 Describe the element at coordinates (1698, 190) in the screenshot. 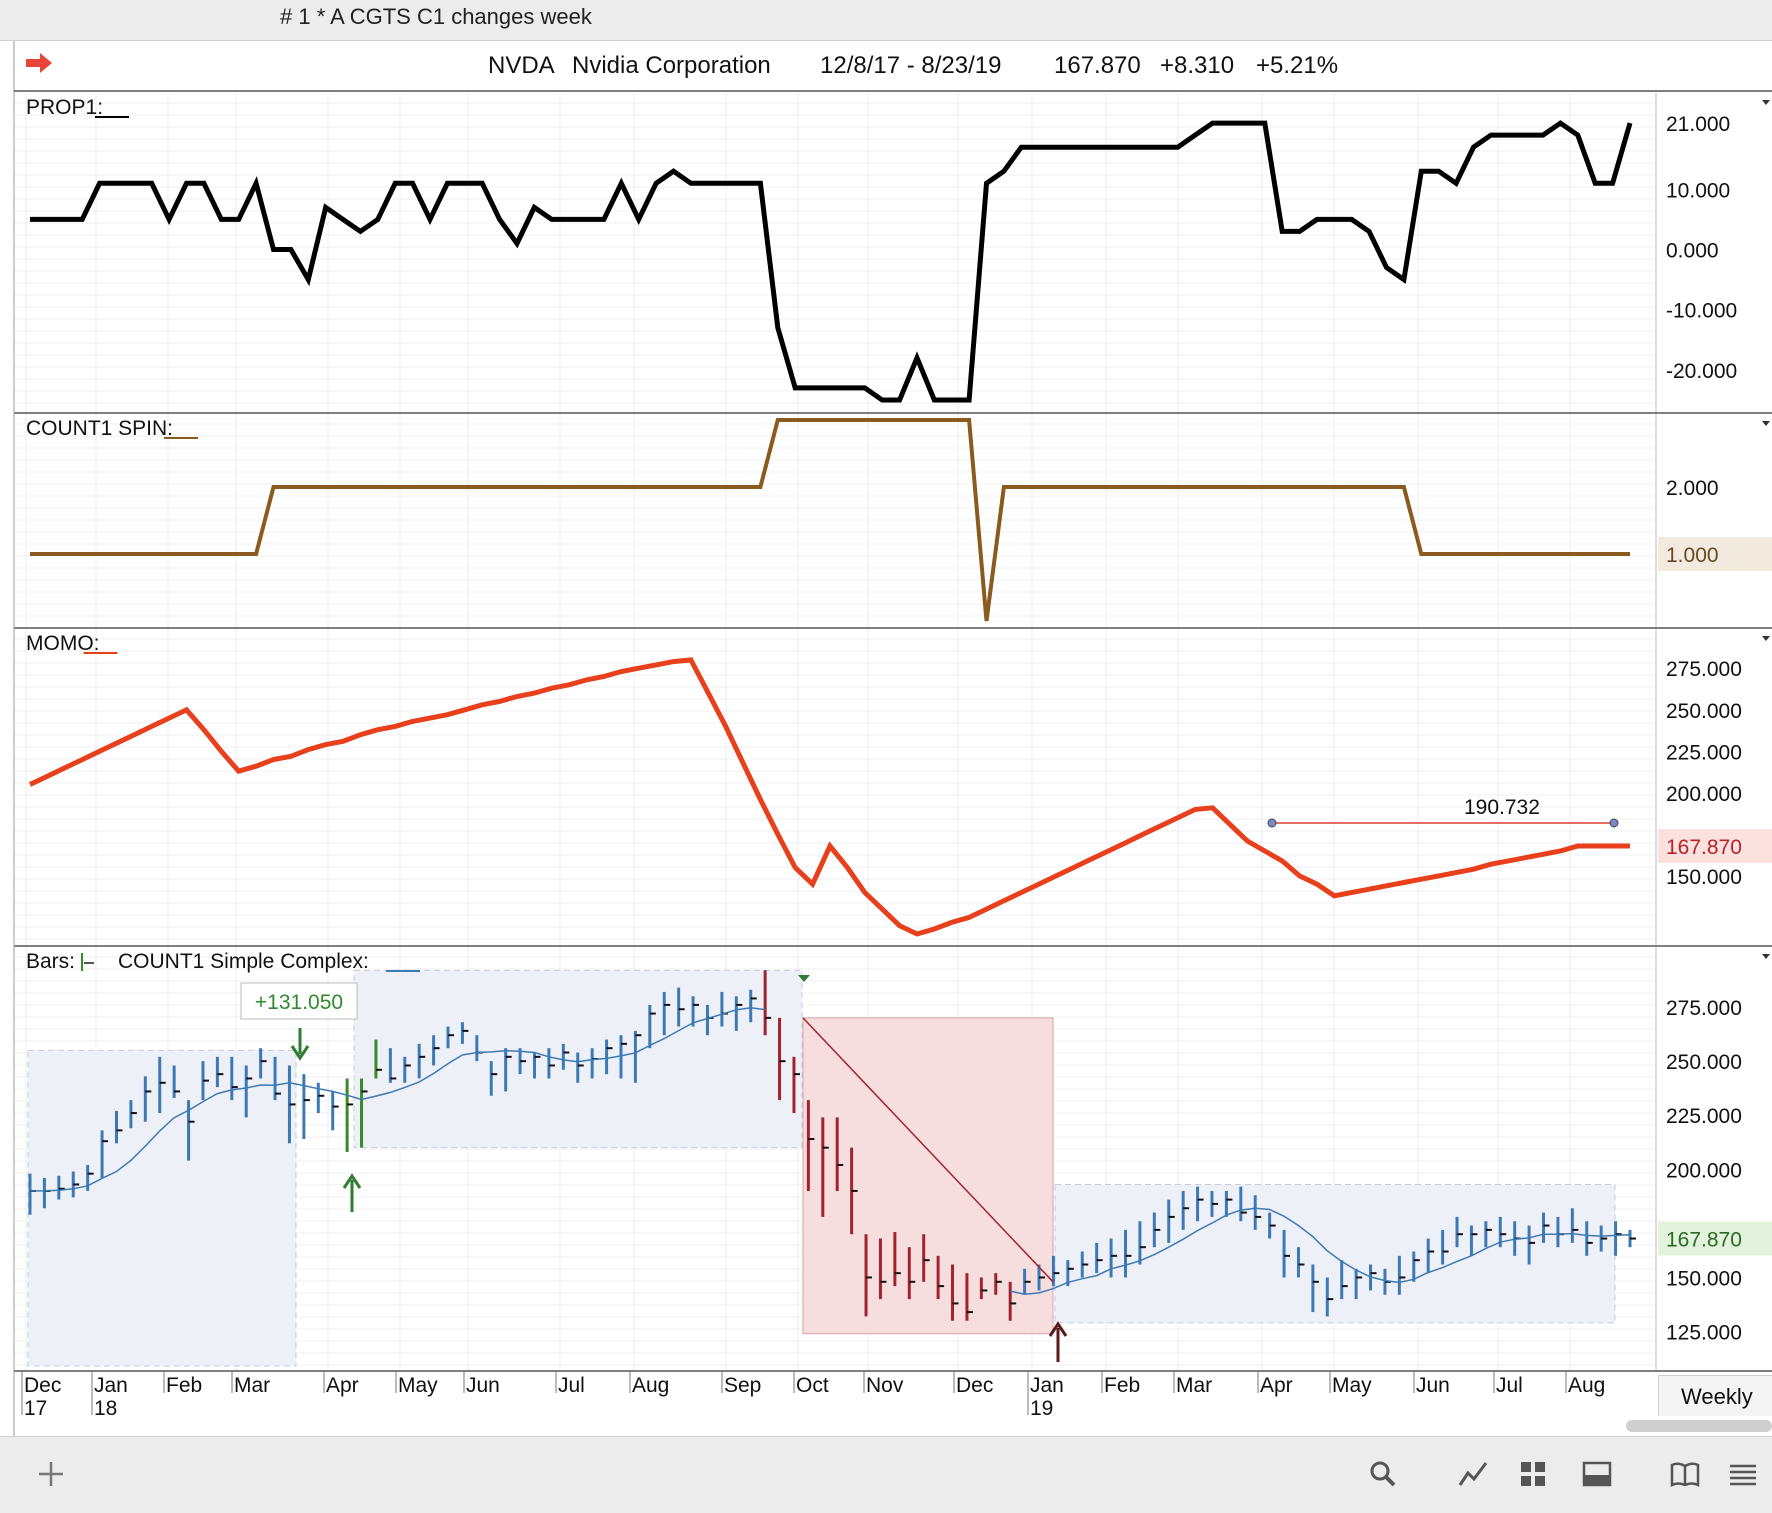

I see `y-tick-label: 10.000` at that location.